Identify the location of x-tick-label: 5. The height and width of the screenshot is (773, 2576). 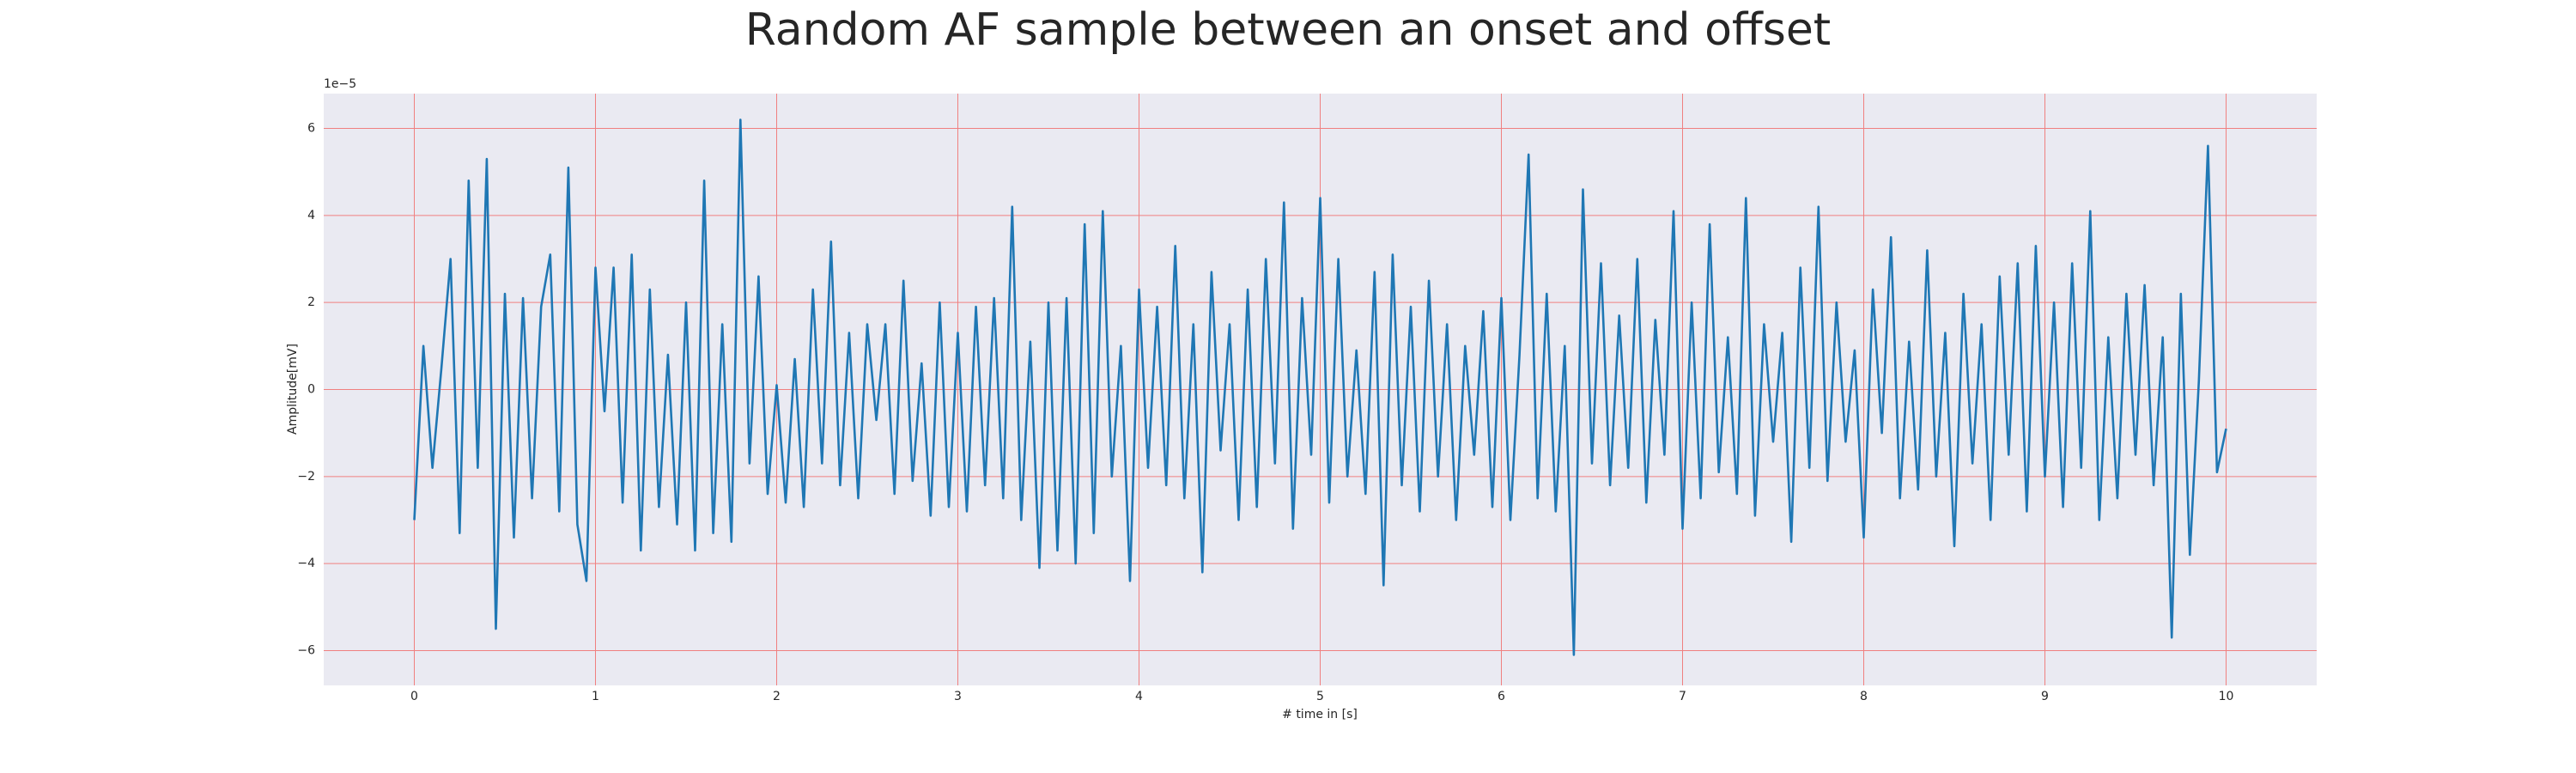
(1320, 696).